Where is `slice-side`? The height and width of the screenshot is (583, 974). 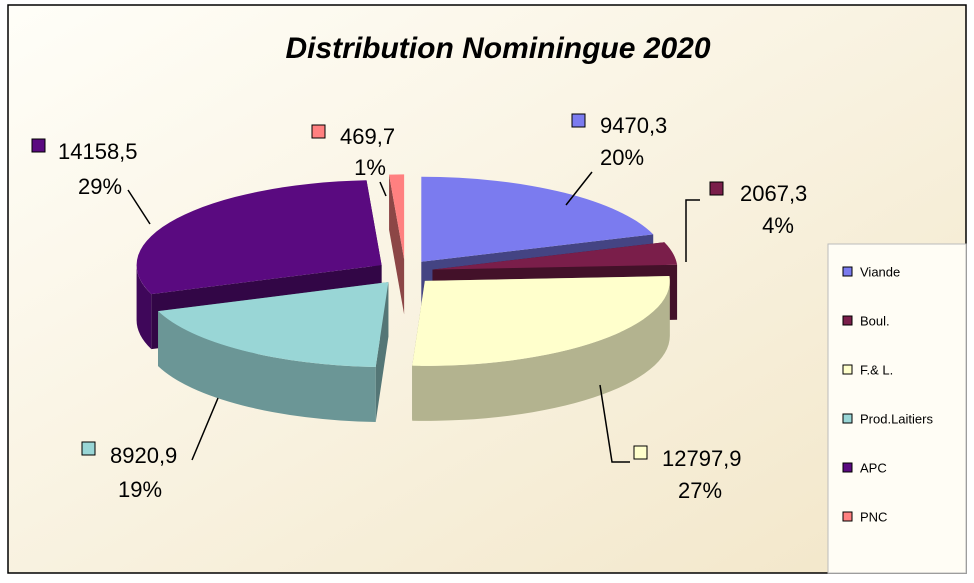
slice-side is located at coordinates (397, 244).